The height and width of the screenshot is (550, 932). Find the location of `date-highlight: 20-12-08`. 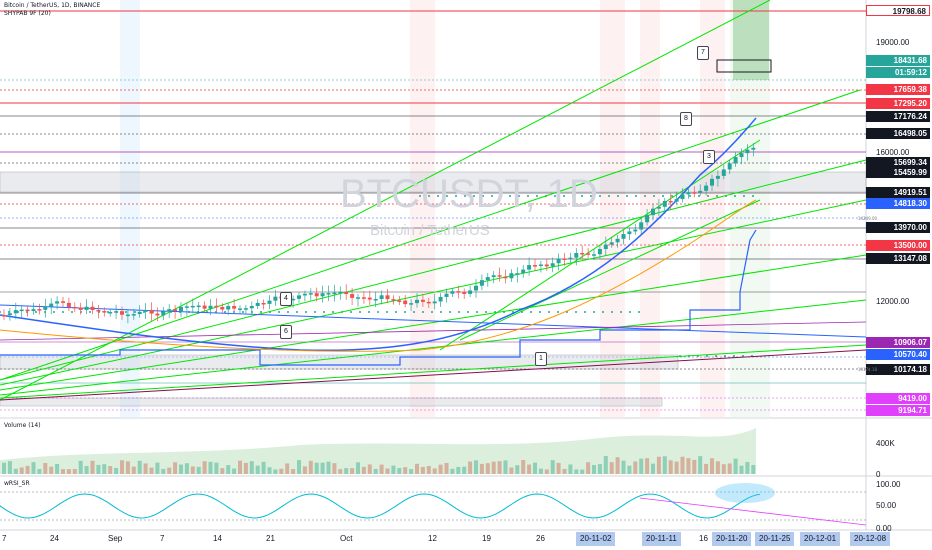

date-highlight: 20-12-08 is located at coordinates (870, 539).